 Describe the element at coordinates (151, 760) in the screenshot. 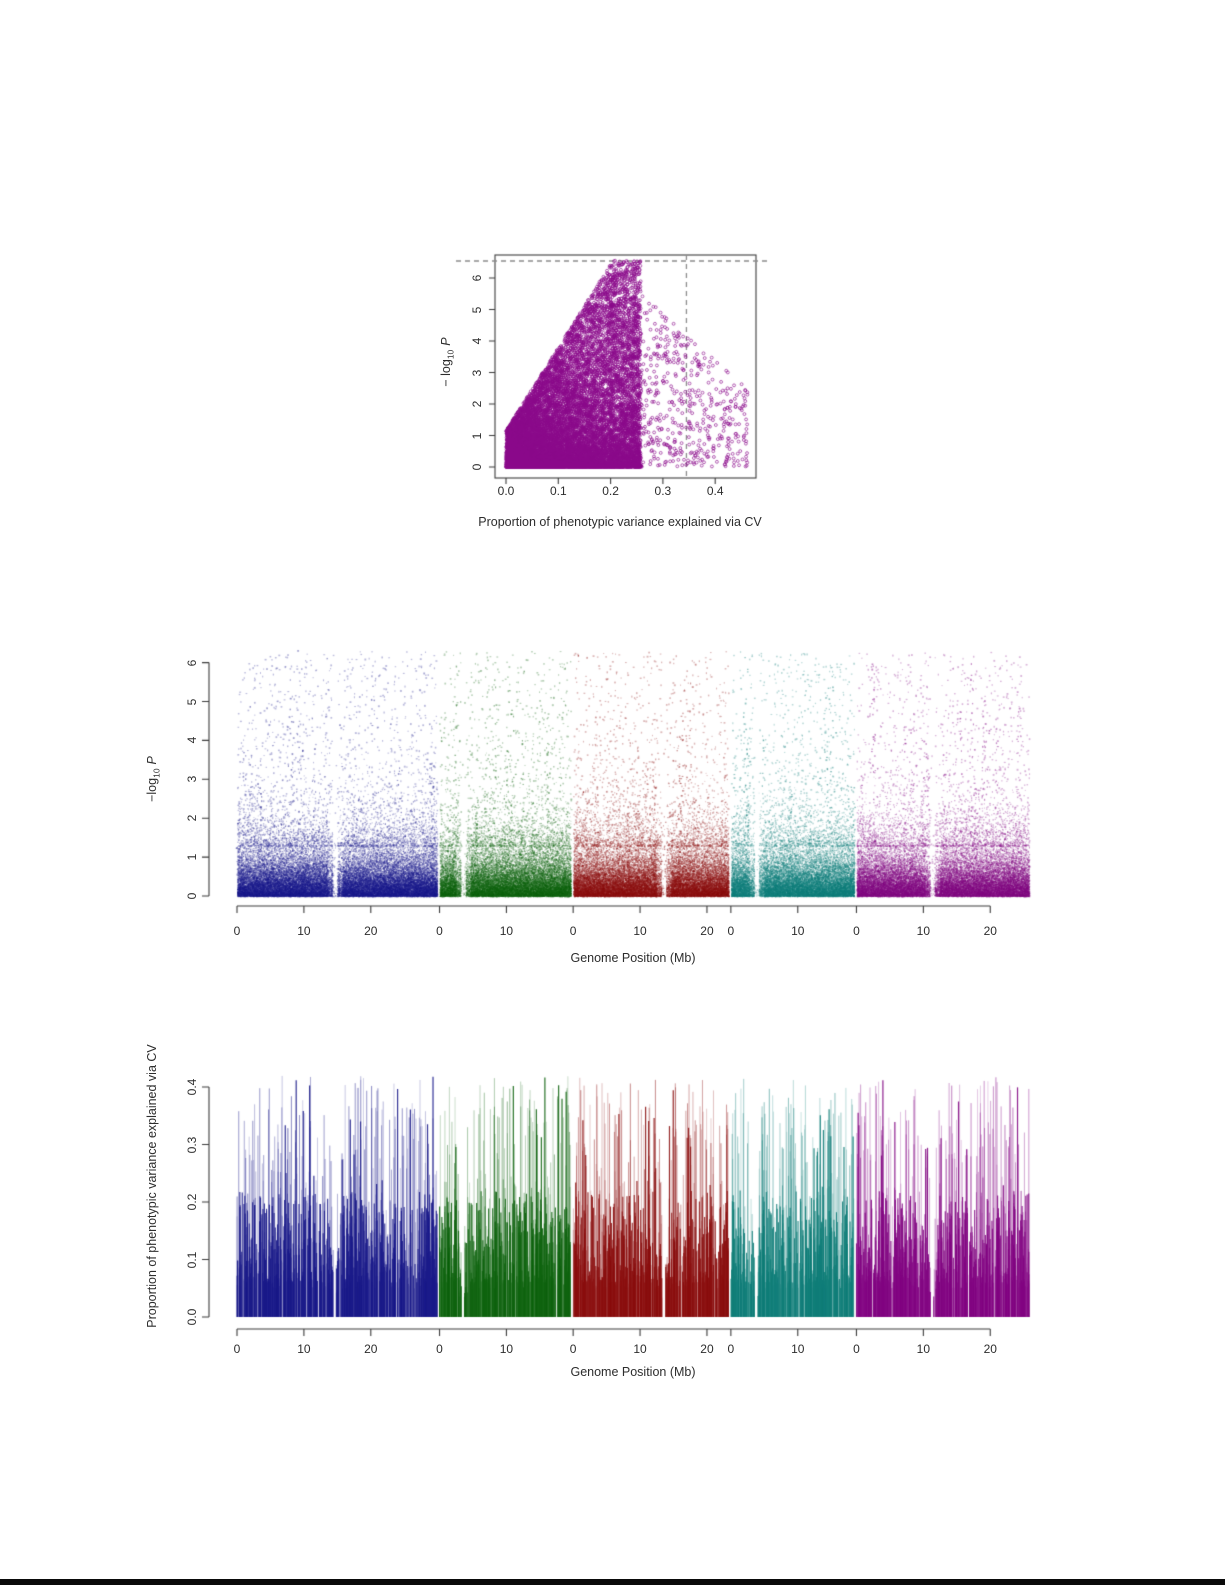

I see `manhattan-y-label-suffix: P` at that location.